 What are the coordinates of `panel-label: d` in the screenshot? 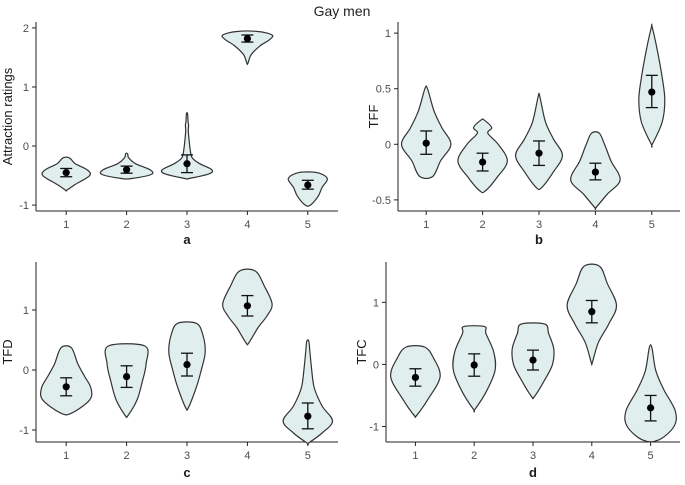 It's located at (533, 472).